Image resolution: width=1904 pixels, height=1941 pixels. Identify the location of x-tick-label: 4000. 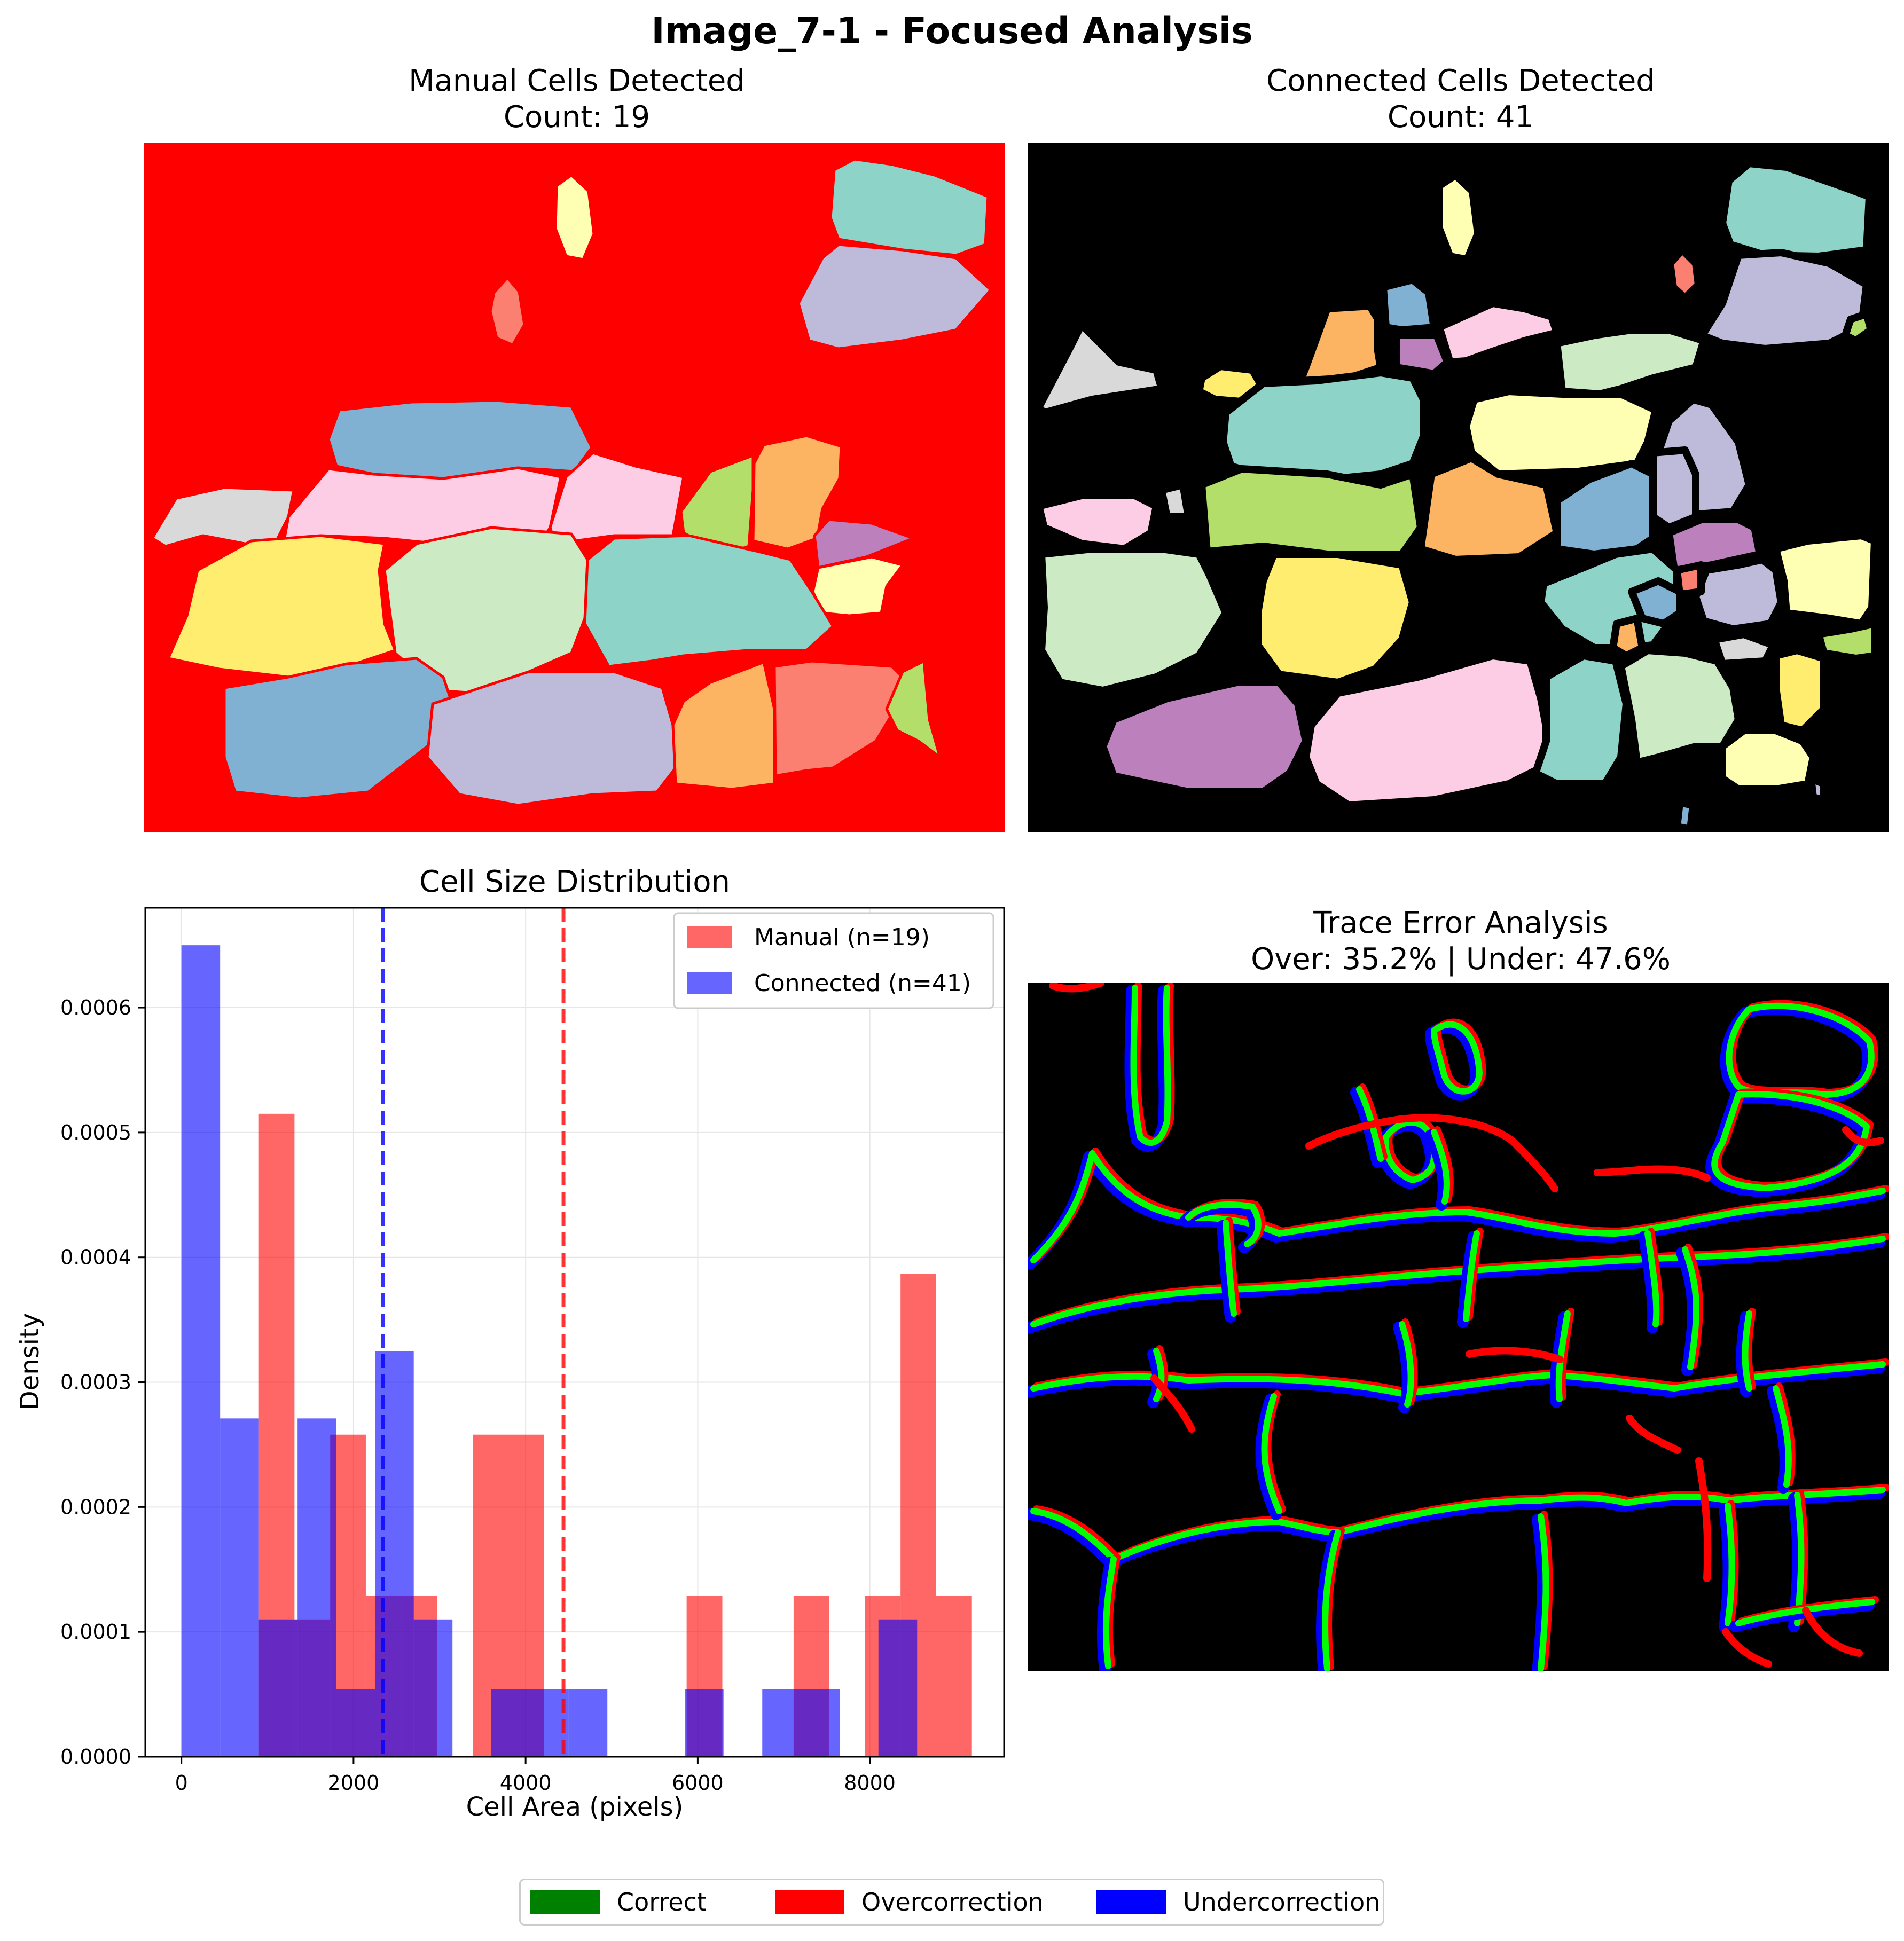
(526, 1783).